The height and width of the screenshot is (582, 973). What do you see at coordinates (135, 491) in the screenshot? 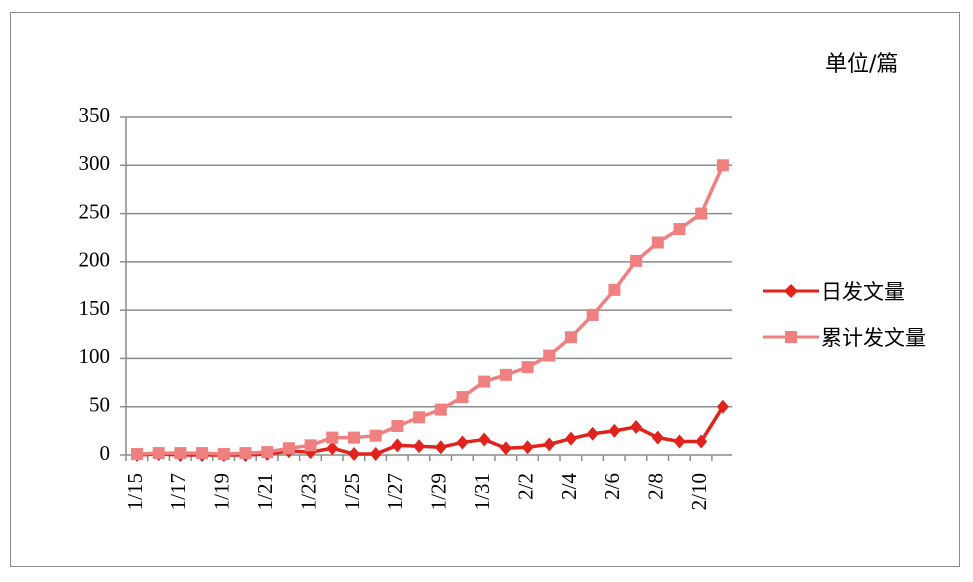
I see `x-tick-label-1-15: 1/15` at bounding box center [135, 491].